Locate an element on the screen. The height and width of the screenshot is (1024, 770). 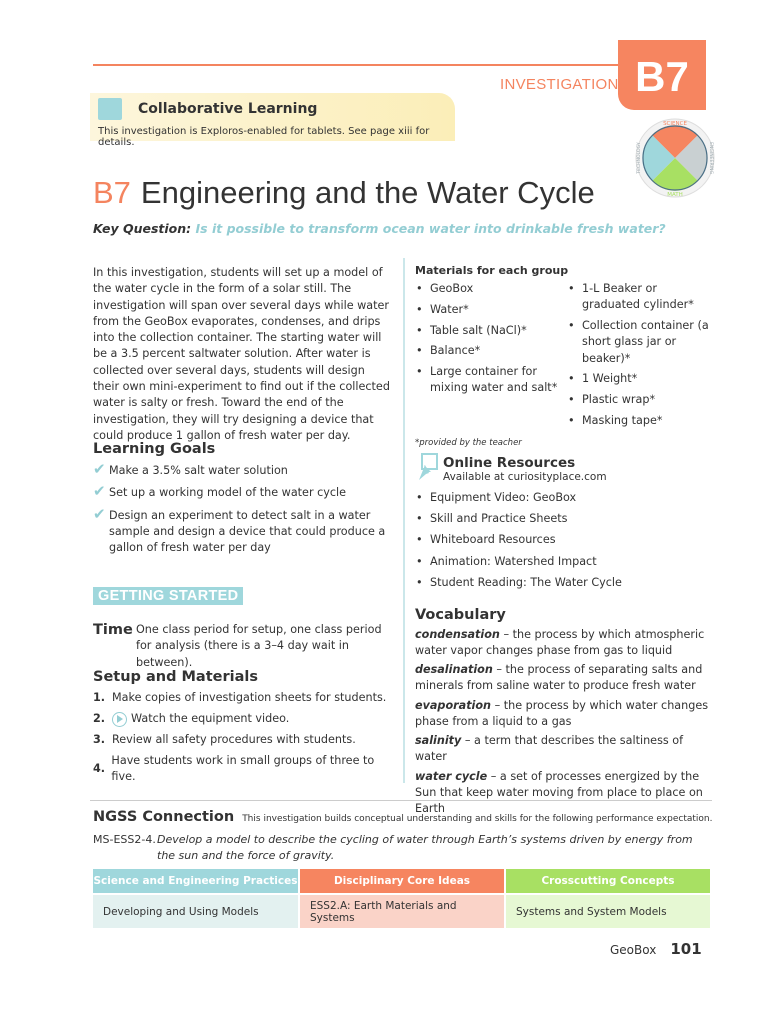
vocab-term: water cycle is located at coordinates (451, 776).